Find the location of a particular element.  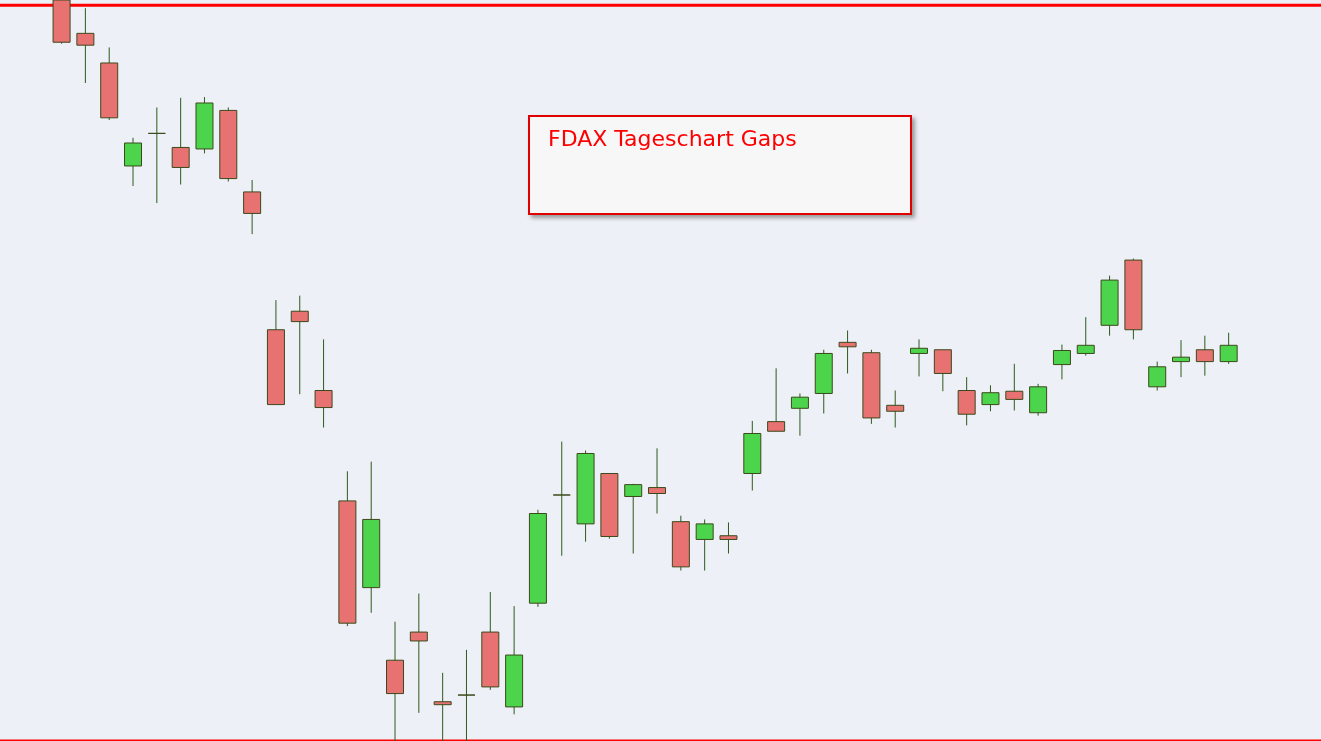

text-box: FDAX Tageschart Gaps is located at coordinates (720, 165).